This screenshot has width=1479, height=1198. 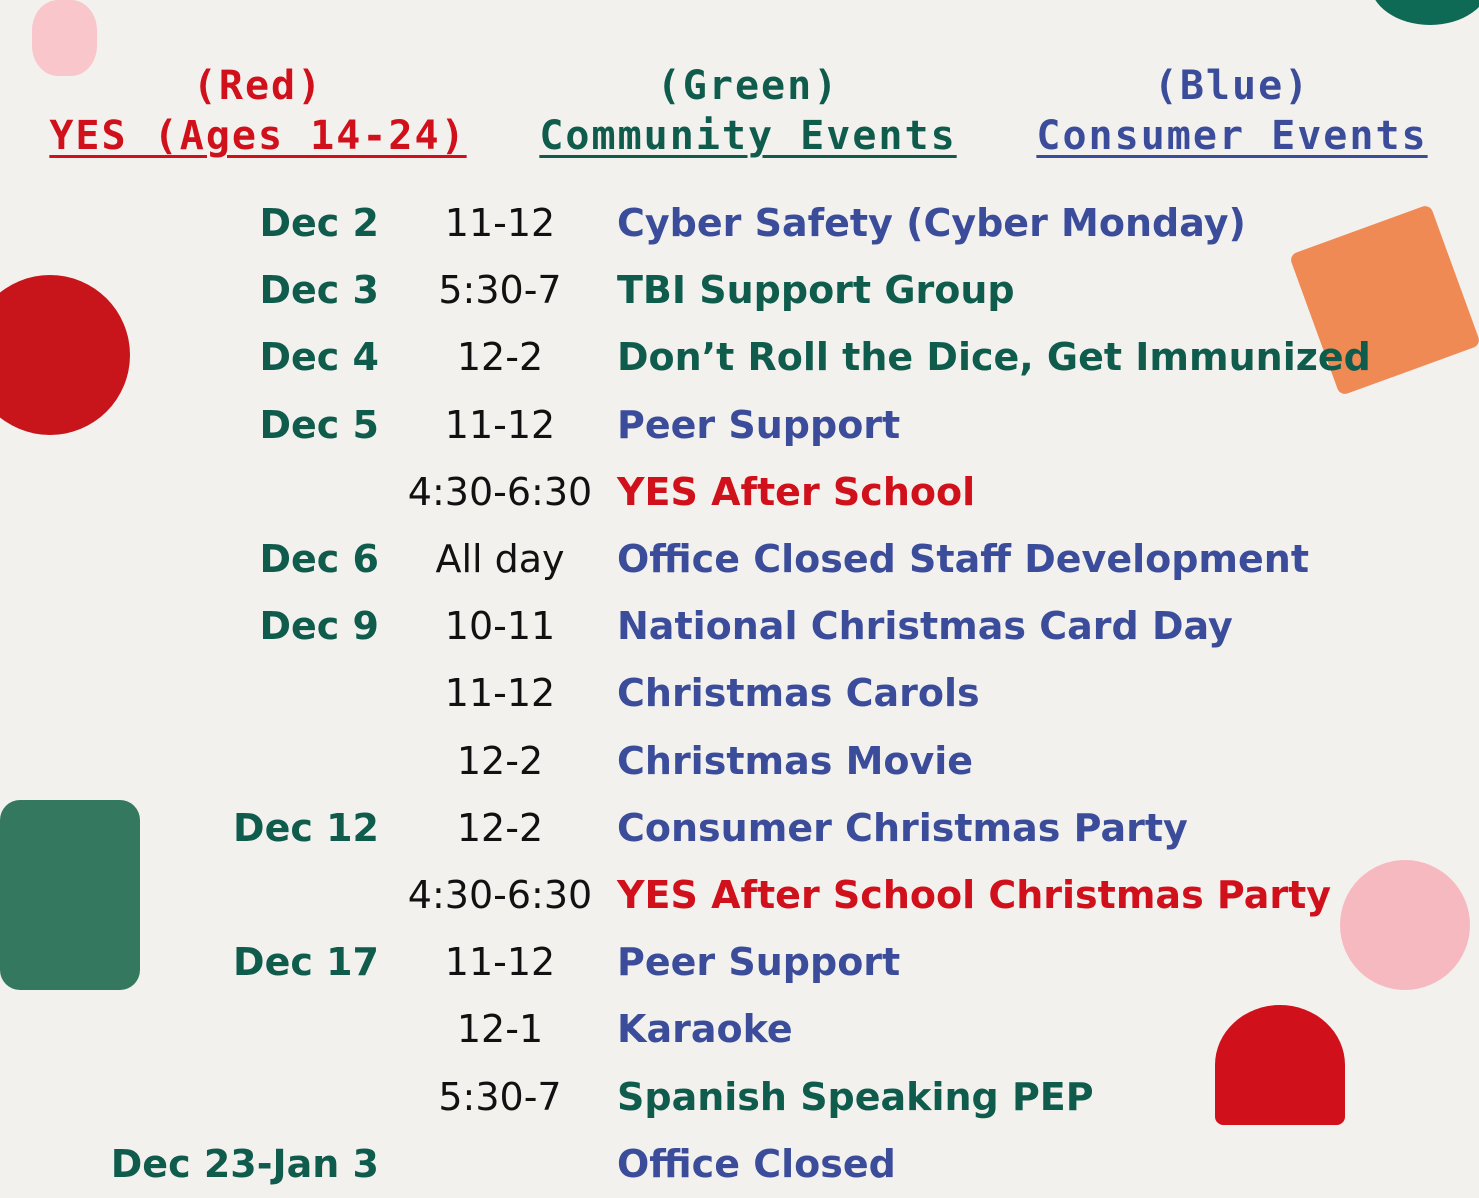 What do you see at coordinates (796, 491) in the screenshot?
I see `event-title: YES After School` at bounding box center [796, 491].